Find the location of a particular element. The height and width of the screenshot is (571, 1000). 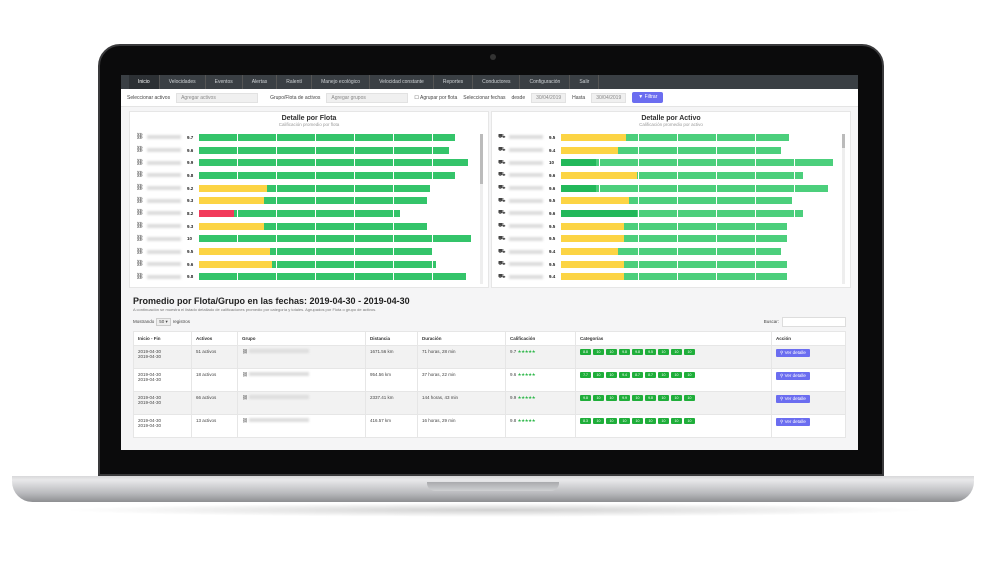

nav-tab: Configuración is located at coordinates (545, 82).